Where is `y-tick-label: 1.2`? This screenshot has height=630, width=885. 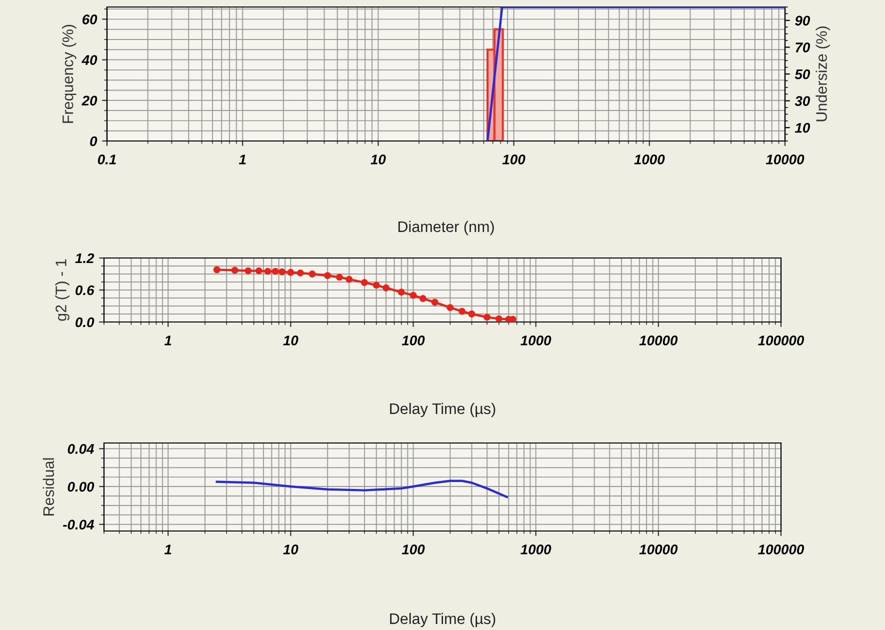
y-tick-label: 1.2 is located at coordinates (84, 258).